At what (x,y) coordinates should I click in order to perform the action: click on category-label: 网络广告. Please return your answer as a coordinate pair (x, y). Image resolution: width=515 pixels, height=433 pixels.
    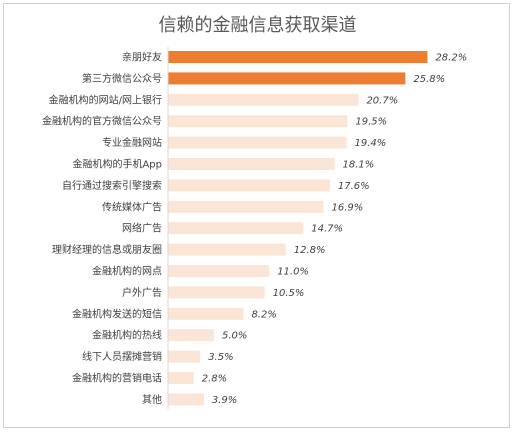
    Looking at the image, I should click on (142, 228).